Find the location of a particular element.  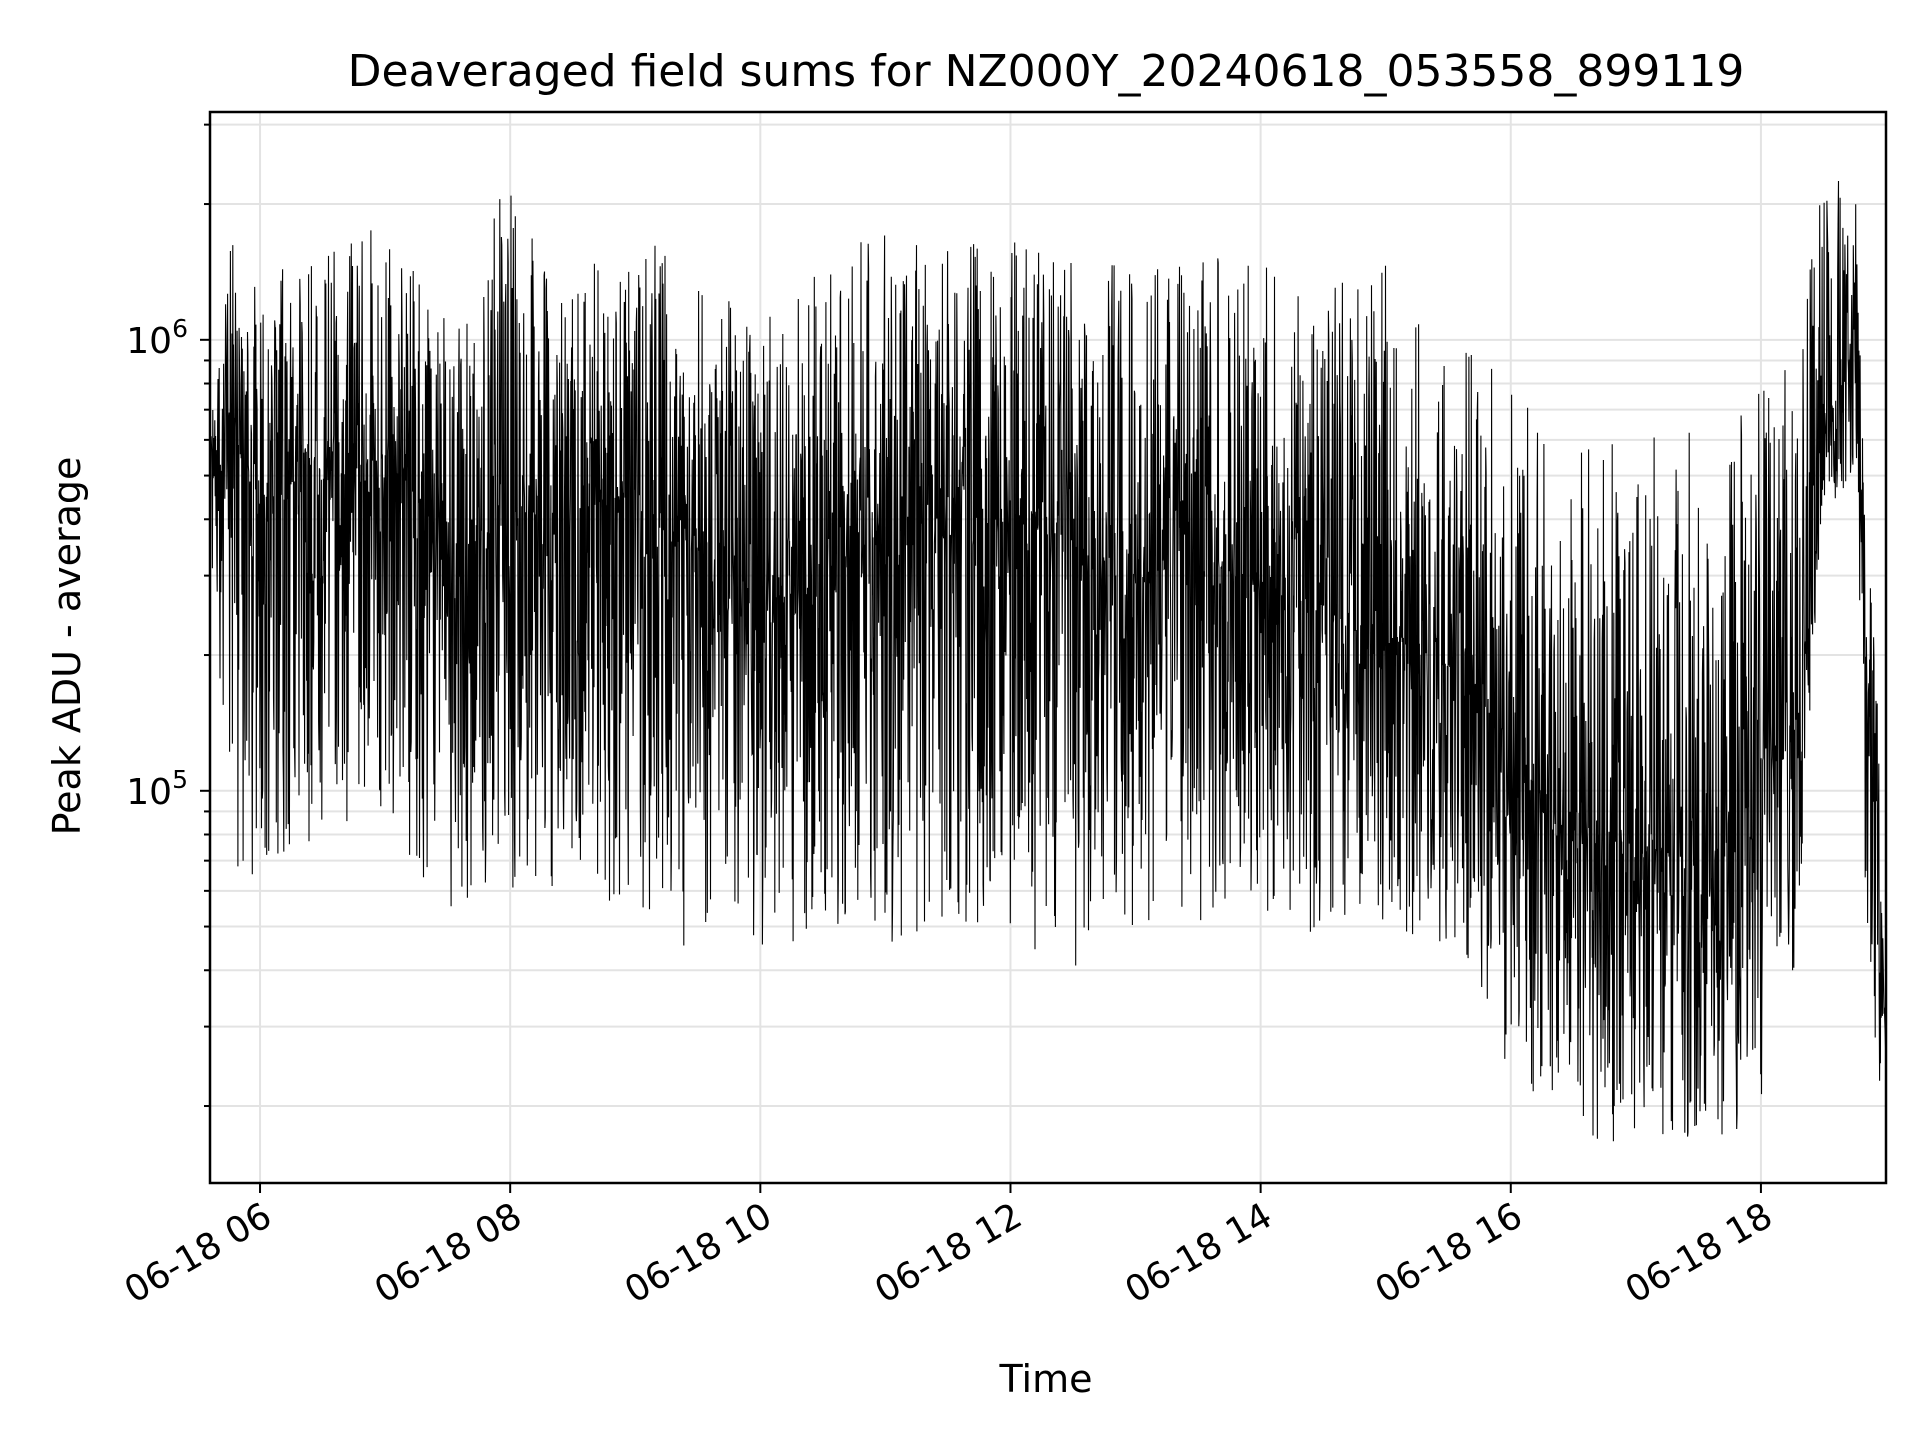

y-tick-exponent: 6 is located at coordinates (180, 328).